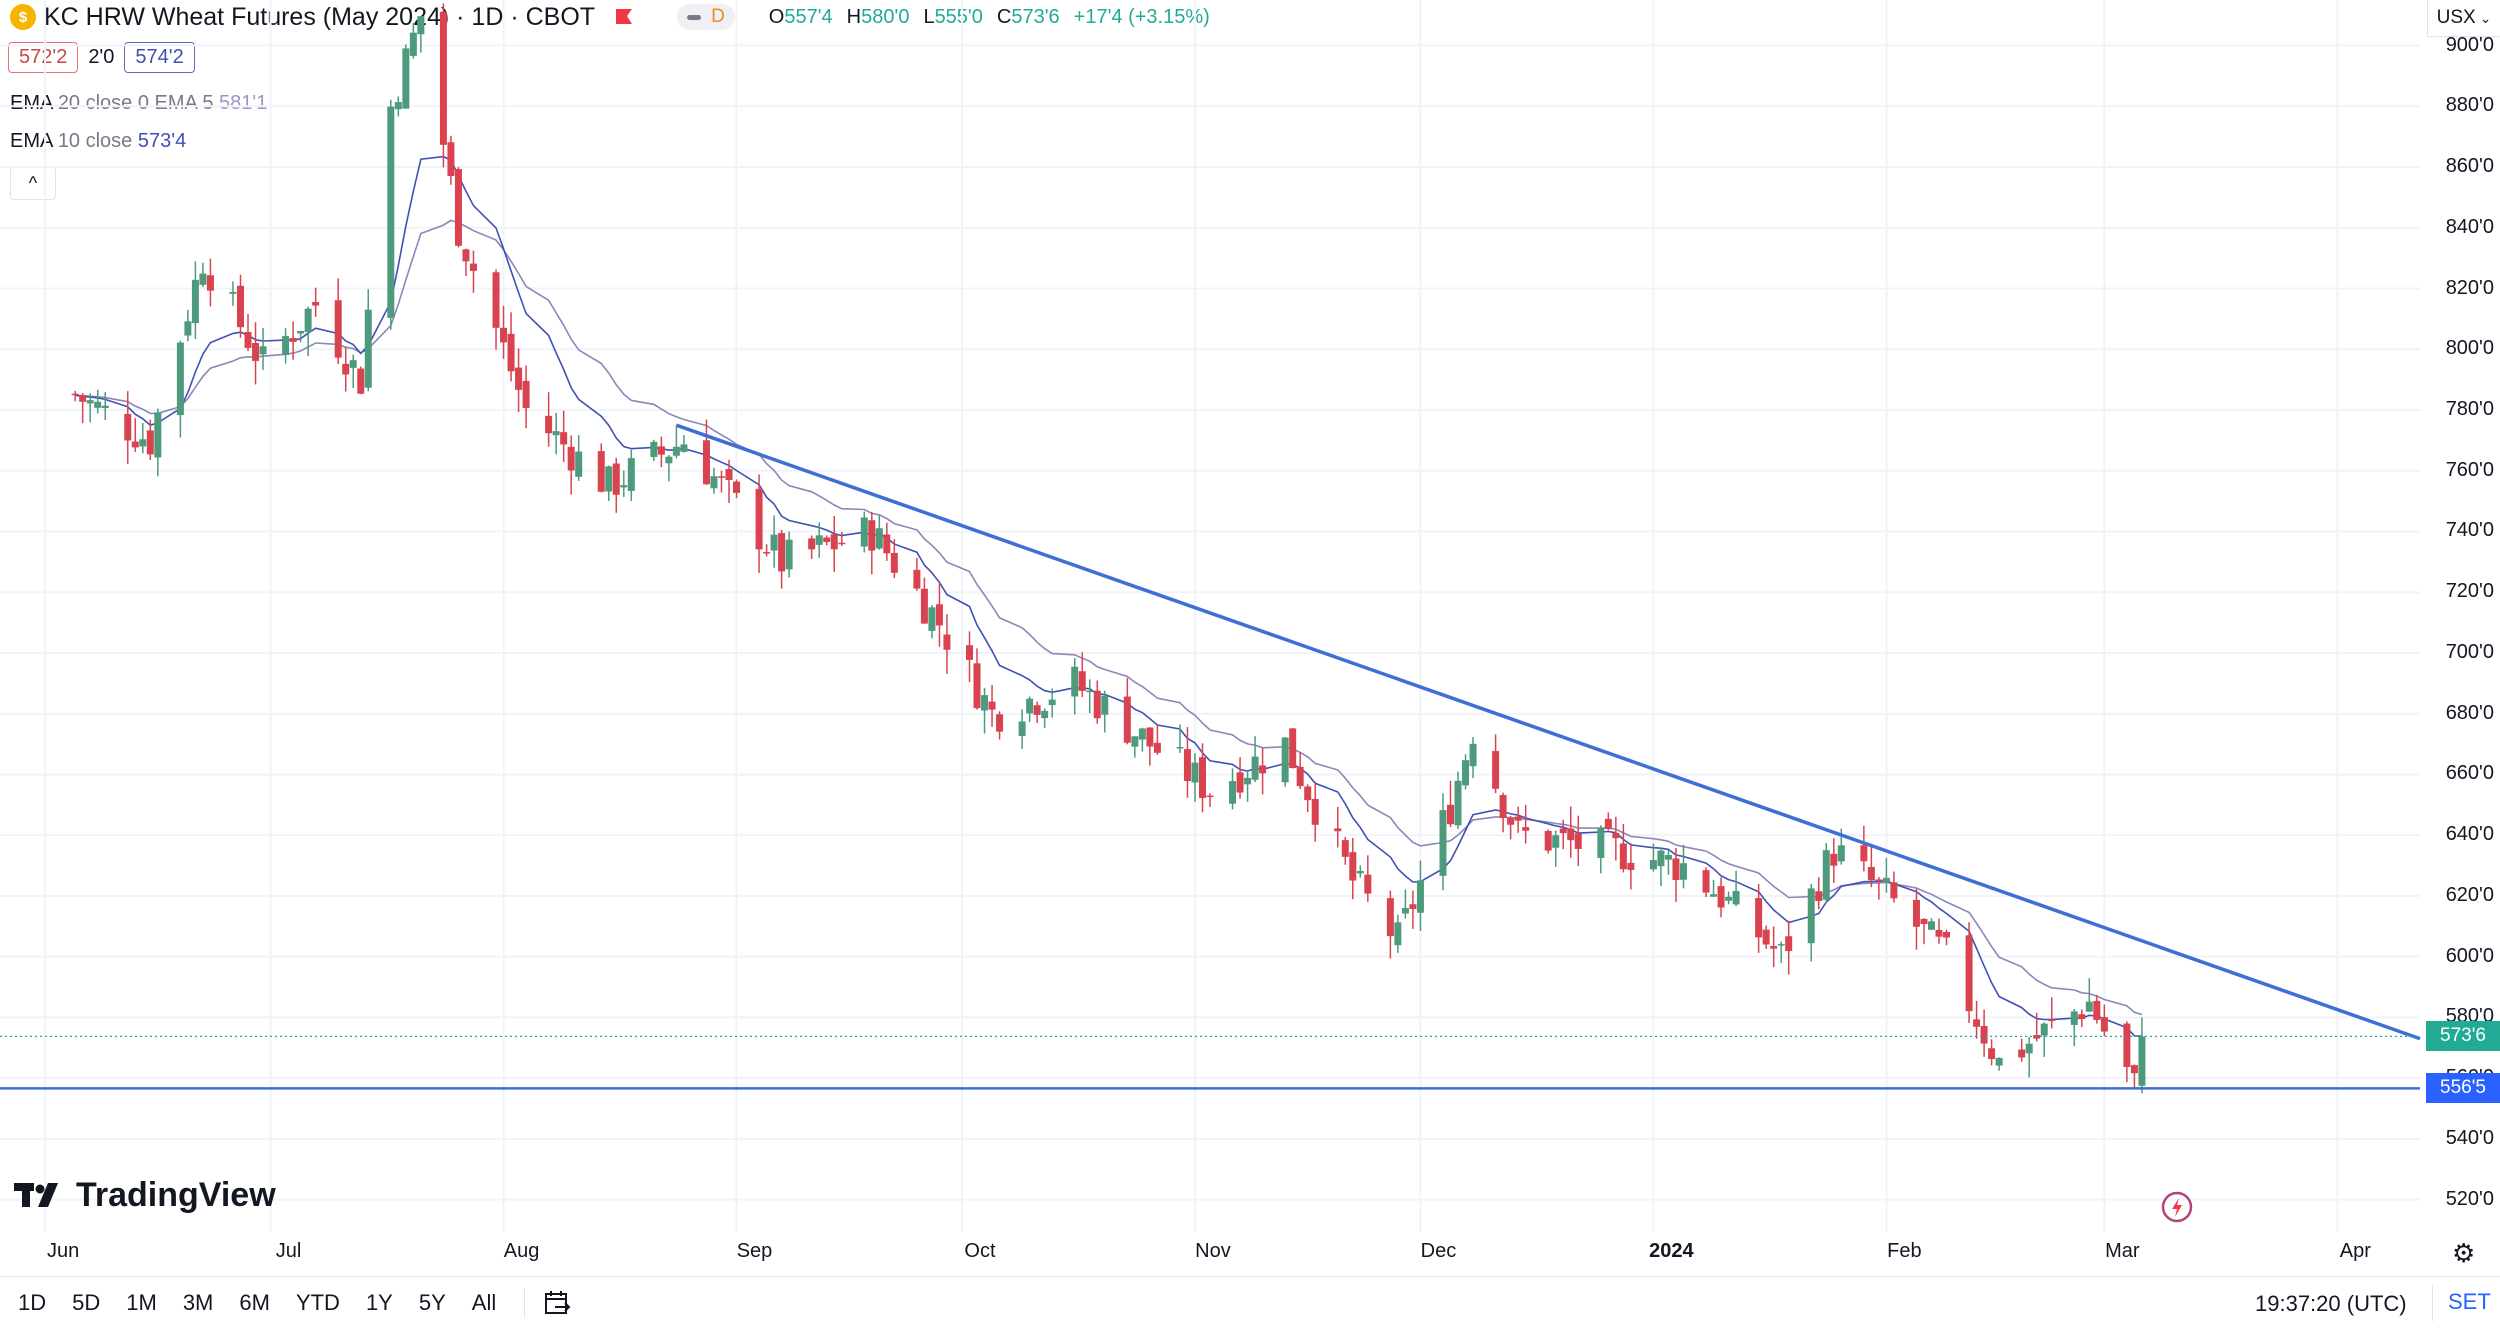  I want to click on sell-price-button: 572'2, so click(43, 57).